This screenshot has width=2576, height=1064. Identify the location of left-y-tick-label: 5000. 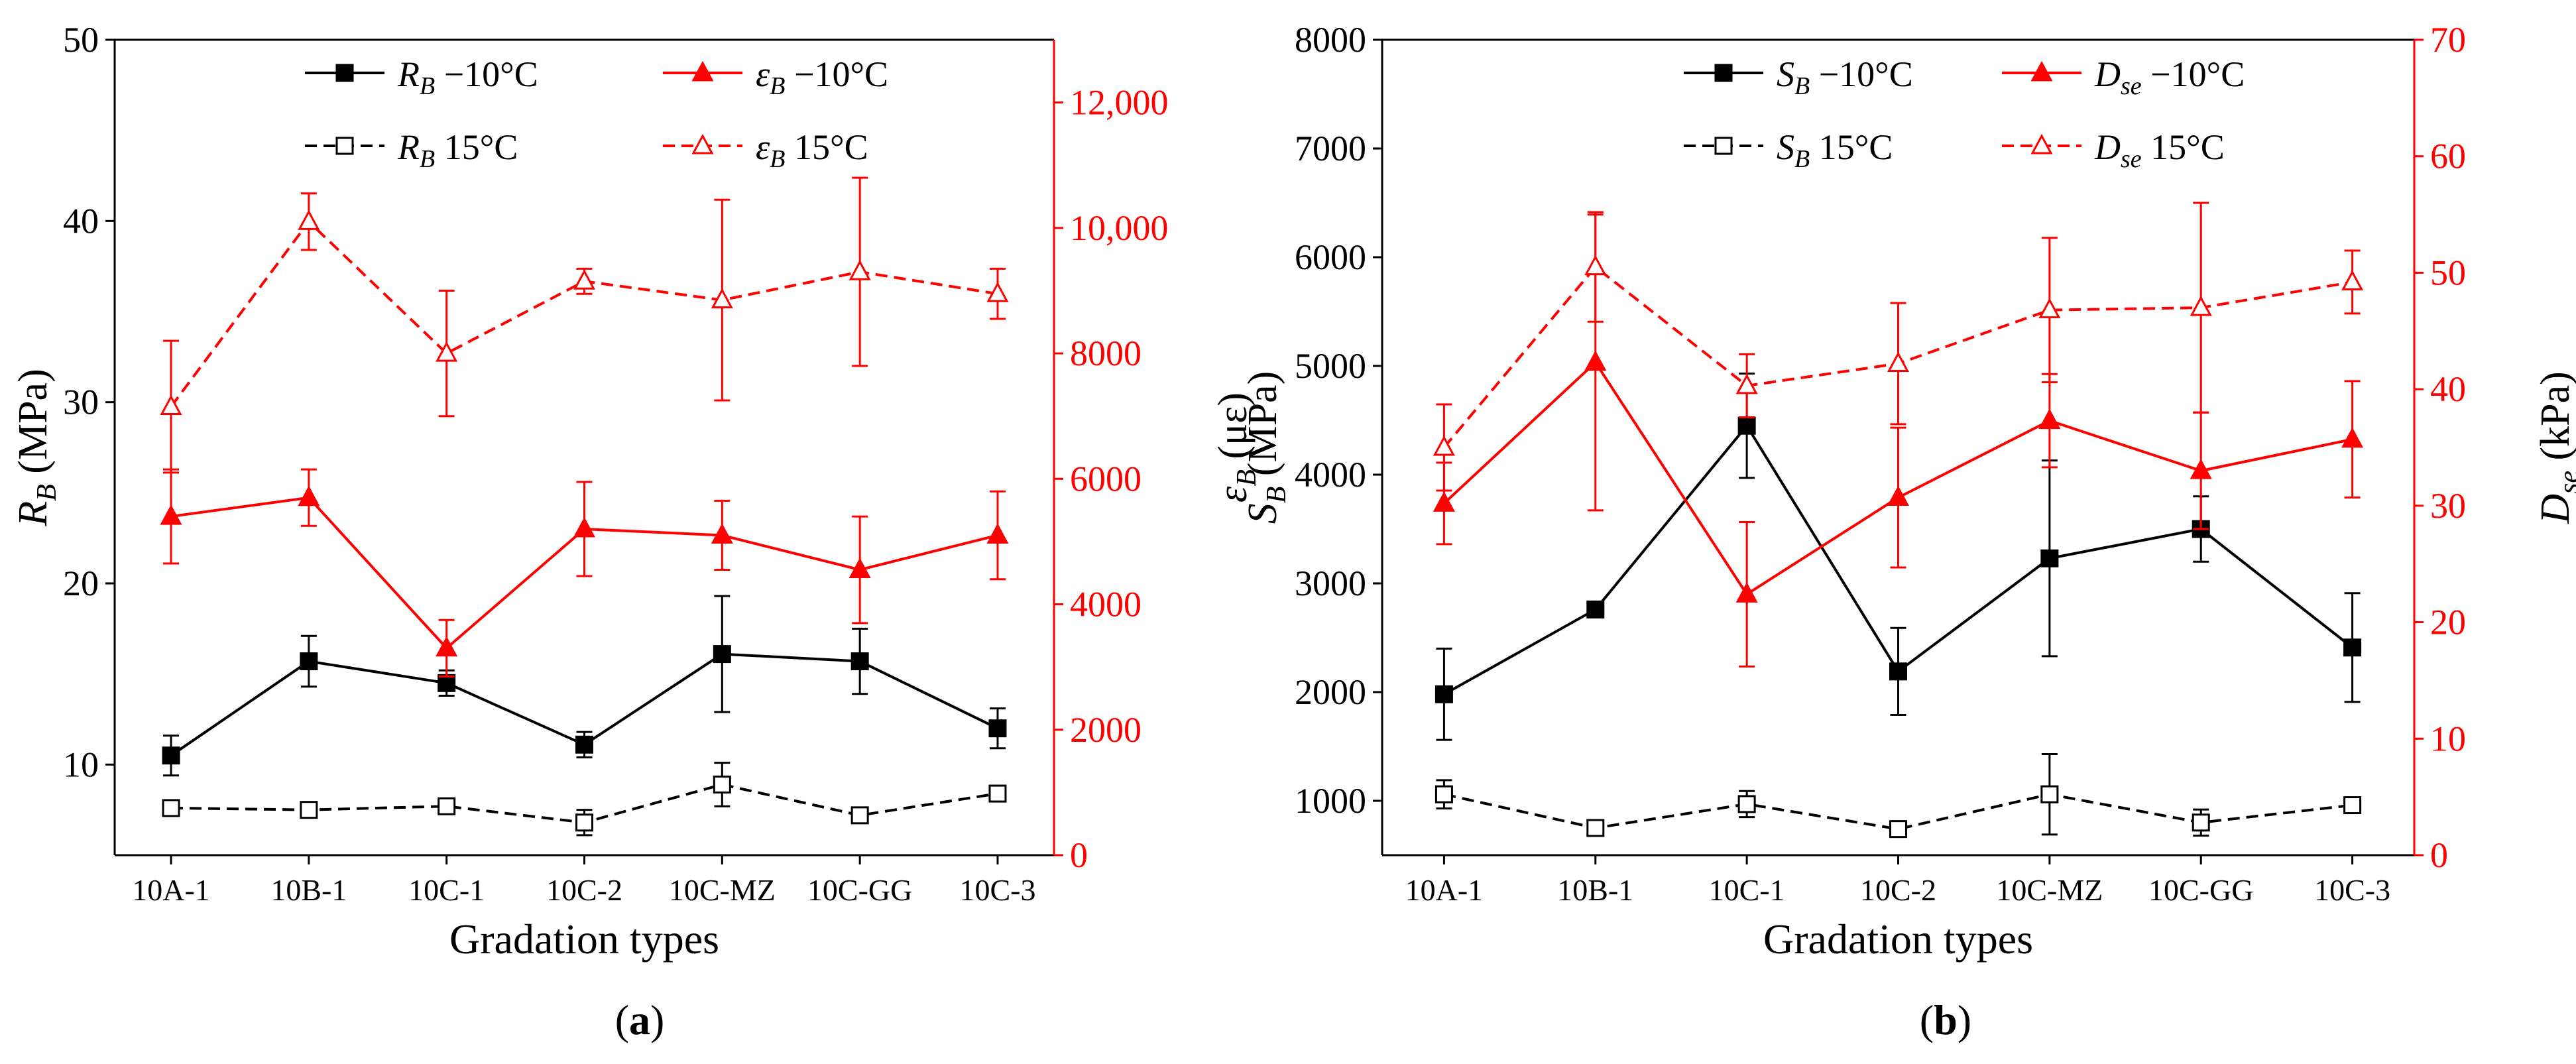
(1330, 366).